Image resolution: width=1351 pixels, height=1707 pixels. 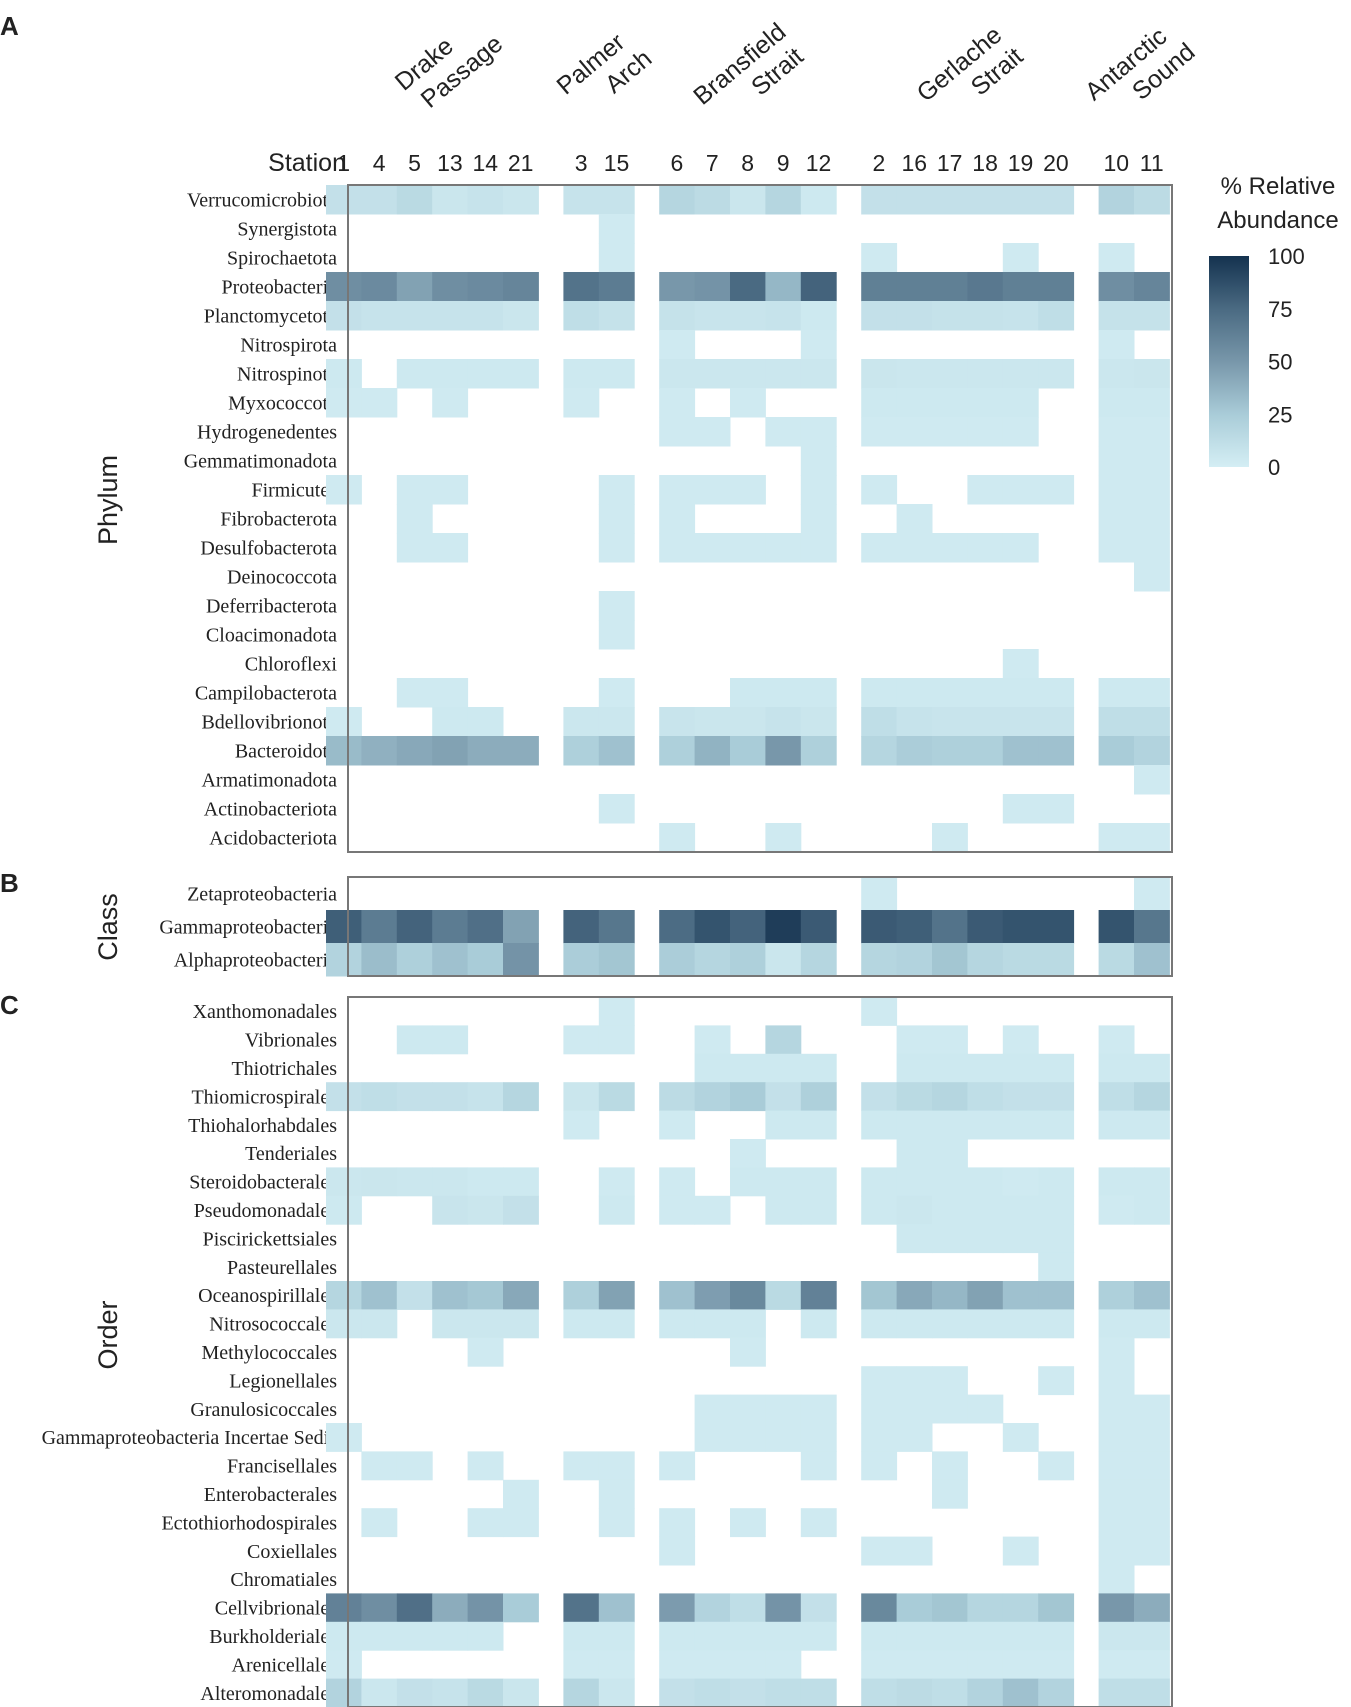 What do you see at coordinates (307, 163) in the screenshot?
I see `station-axis-label: Station` at bounding box center [307, 163].